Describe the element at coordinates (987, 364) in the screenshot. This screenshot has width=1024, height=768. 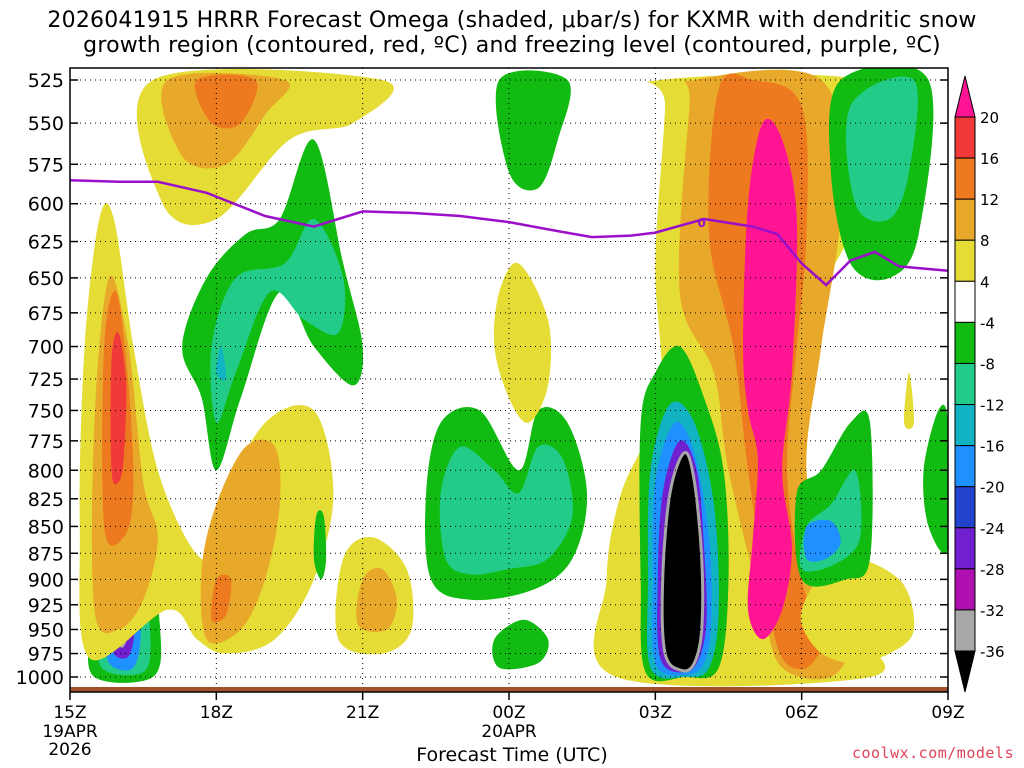
I see `colorbar-label-6: -8` at that location.